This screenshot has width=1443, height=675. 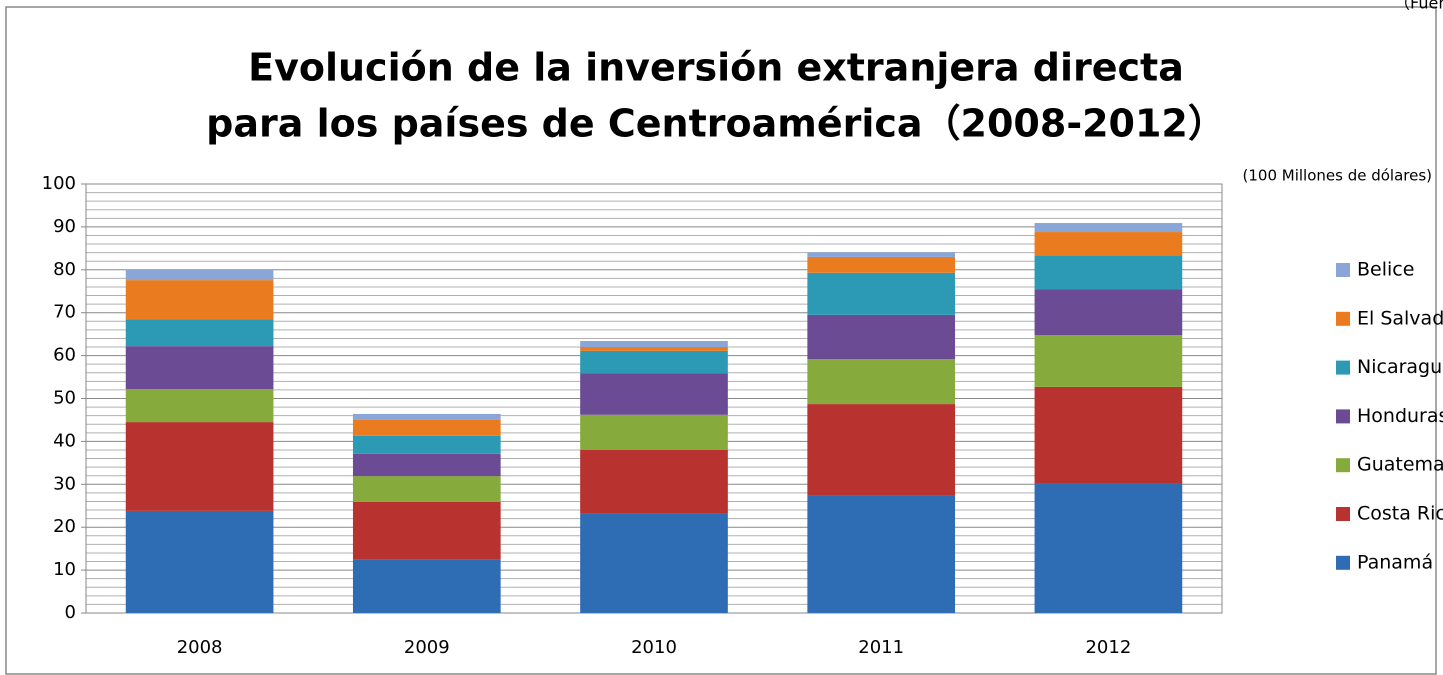 What do you see at coordinates (1338, 176) in the screenshot?
I see `unit-note: (100 Millones de dólares)` at bounding box center [1338, 176].